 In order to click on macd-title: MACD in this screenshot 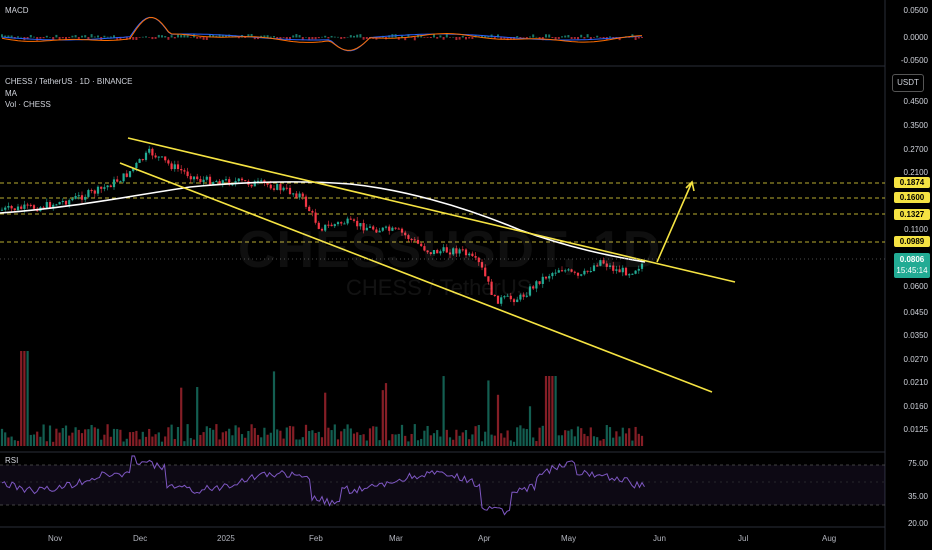, I will do `click(17, 10)`.